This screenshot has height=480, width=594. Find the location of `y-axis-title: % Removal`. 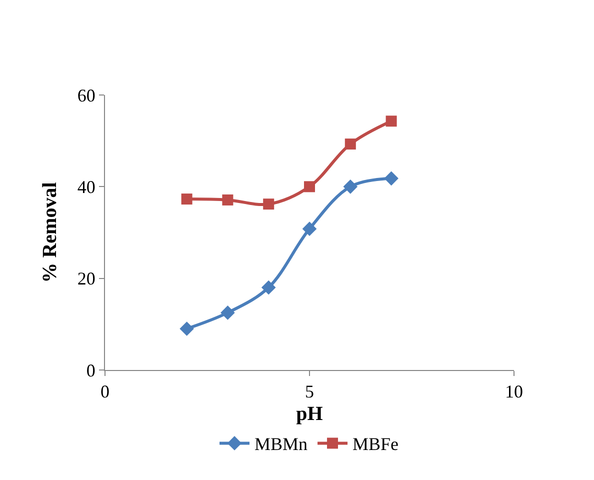

y-axis-title: % Removal is located at coordinates (49, 232).